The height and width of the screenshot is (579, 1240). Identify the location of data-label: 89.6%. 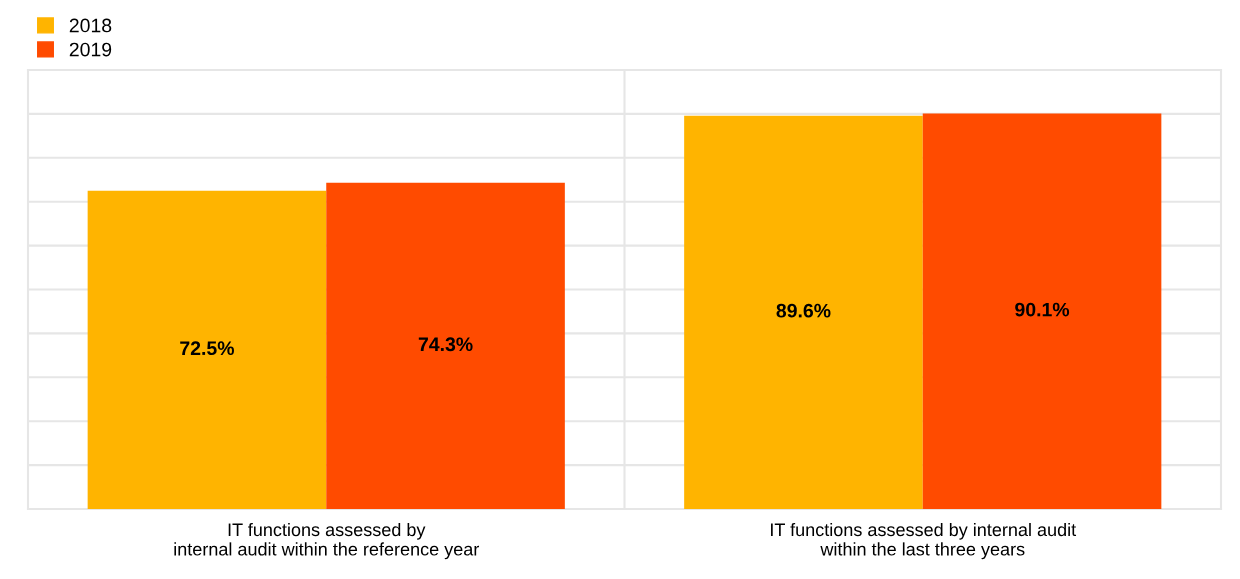
(803, 310).